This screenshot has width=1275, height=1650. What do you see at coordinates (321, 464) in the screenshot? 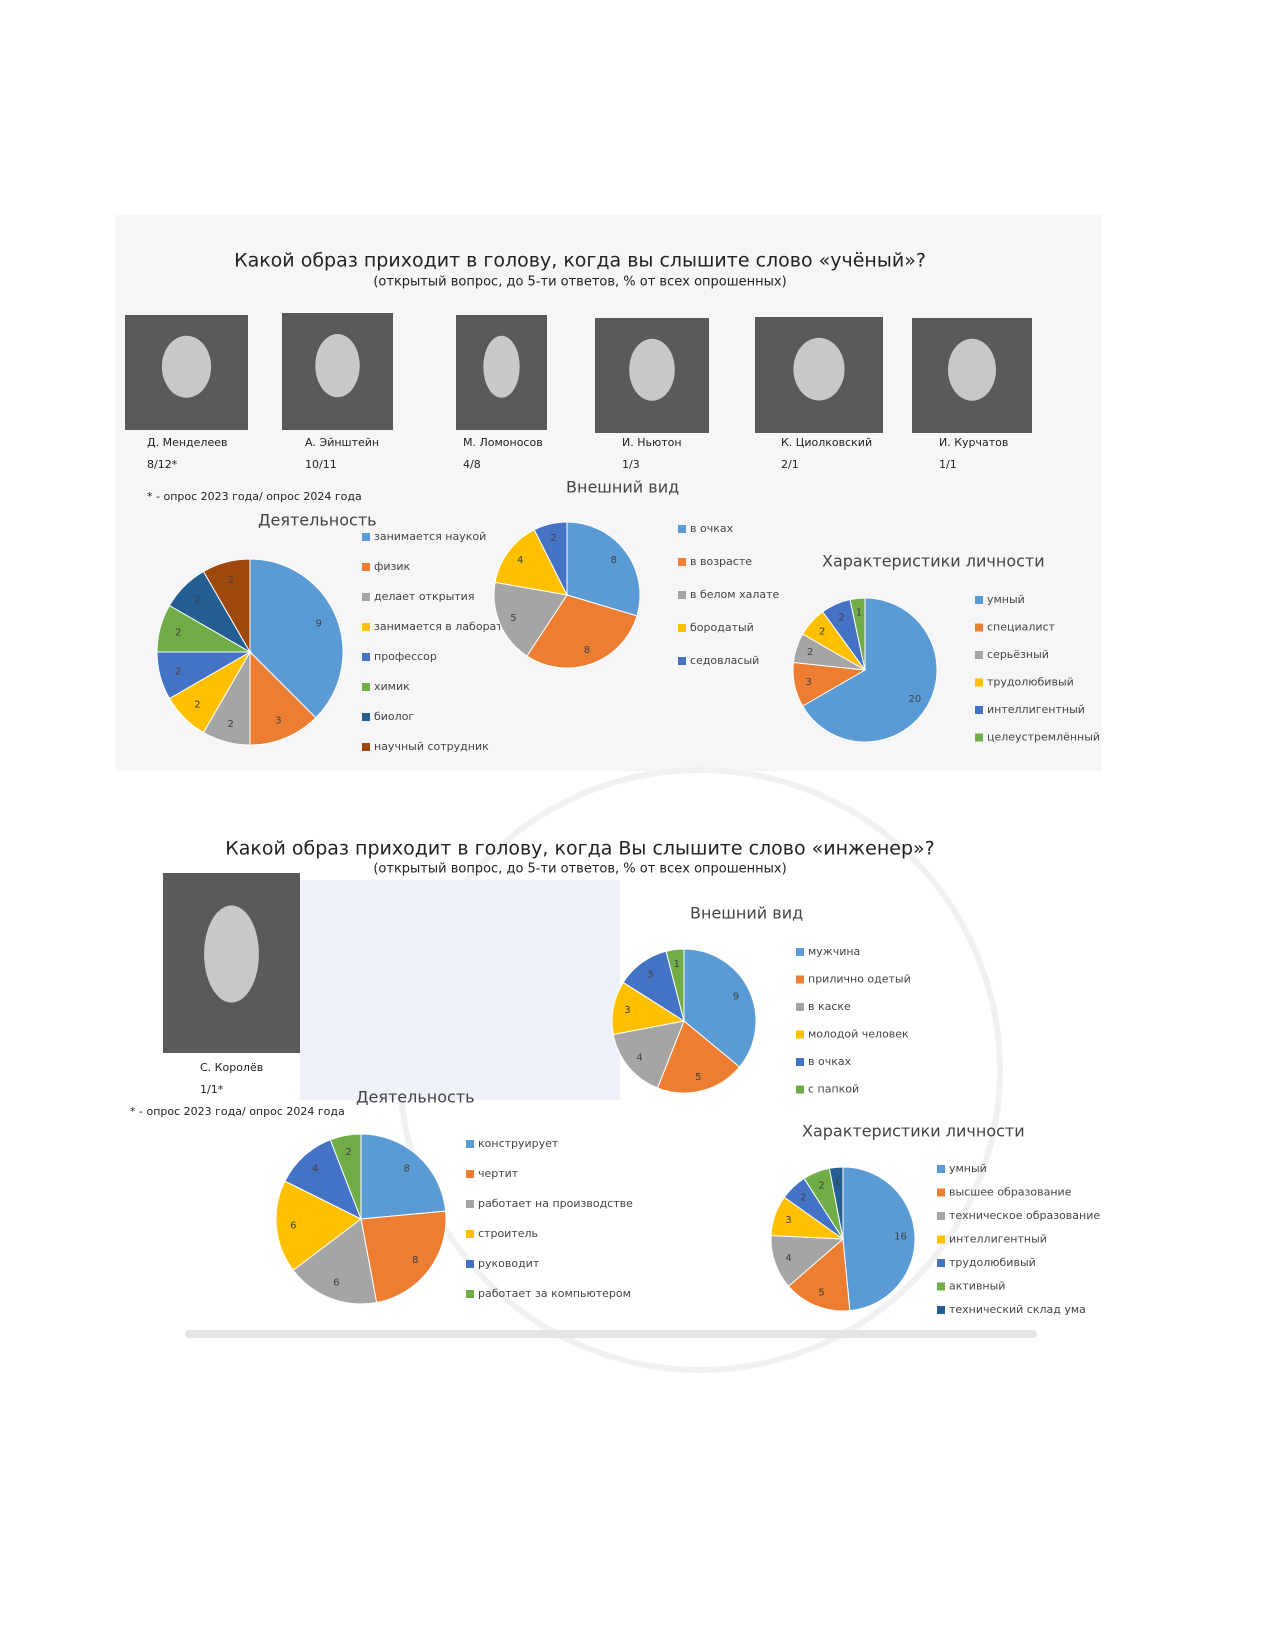
I see `person-ratio: 10/11` at bounding box center [321, 464].